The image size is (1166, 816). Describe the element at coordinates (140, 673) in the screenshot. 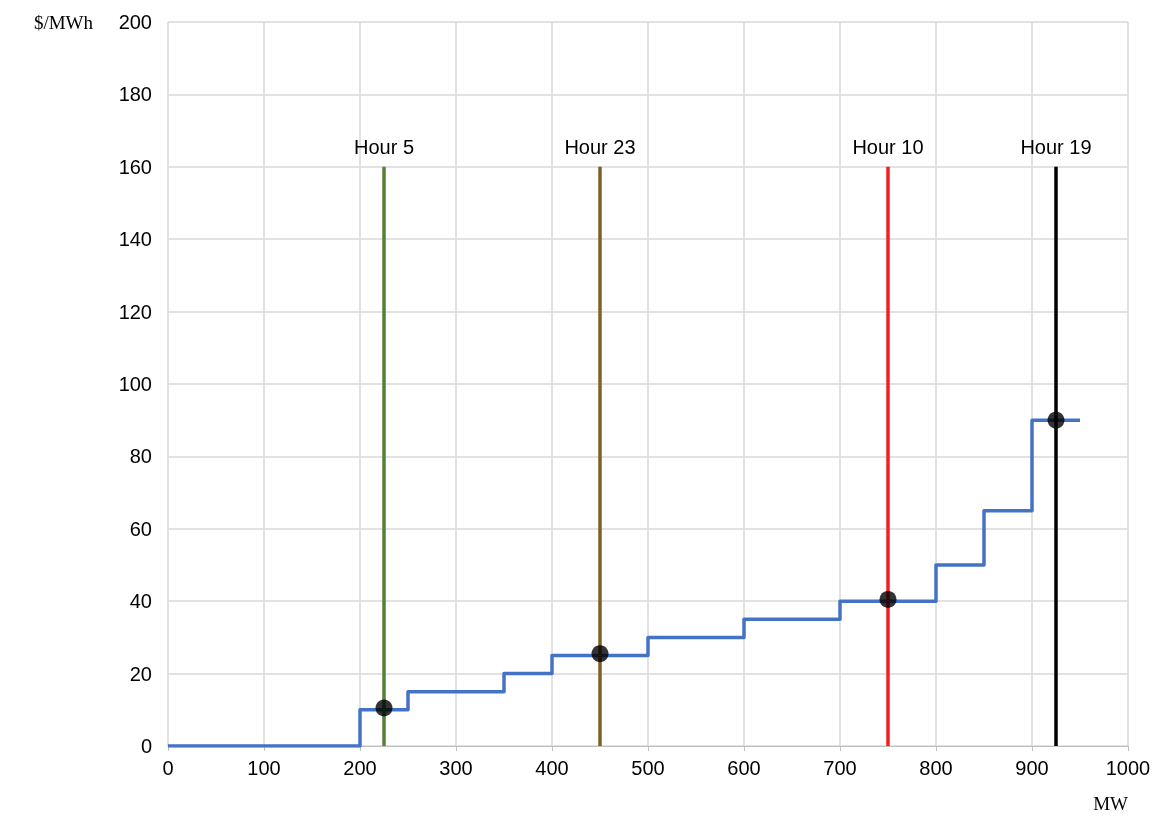

I see `y-tick-label: 20` at that location.